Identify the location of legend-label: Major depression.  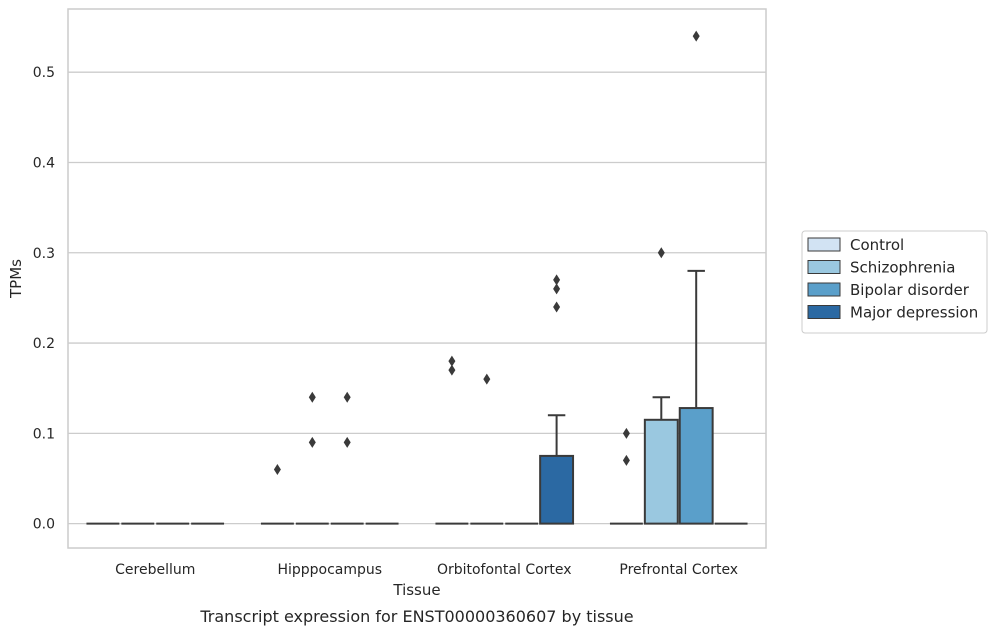
(914, 313).